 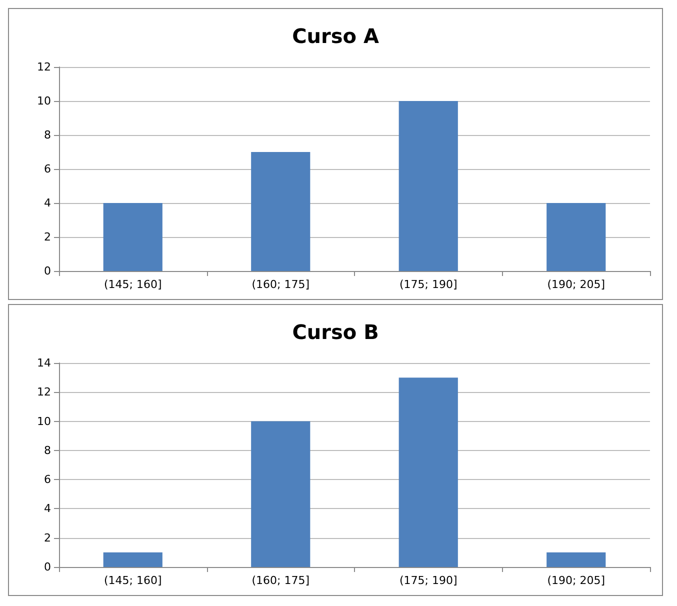 What do you see at coordinates (335, 332) in the screenshot?
I see `chart-title: Curso B` at bounding box center [335, 332].